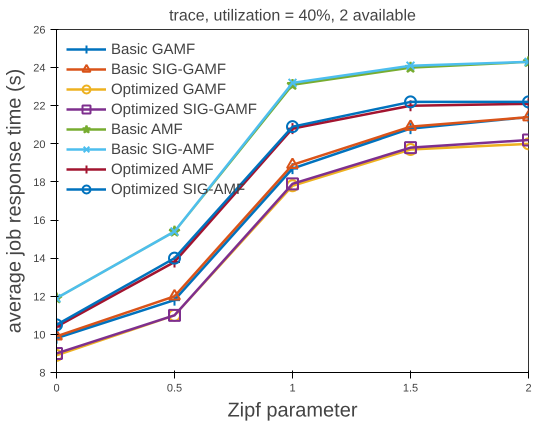 The width and height of the screenshot is (533, 424). Describe the element at coordinates (39, 259) in the screenshot. I see `y-tick-label: 14` at that location.